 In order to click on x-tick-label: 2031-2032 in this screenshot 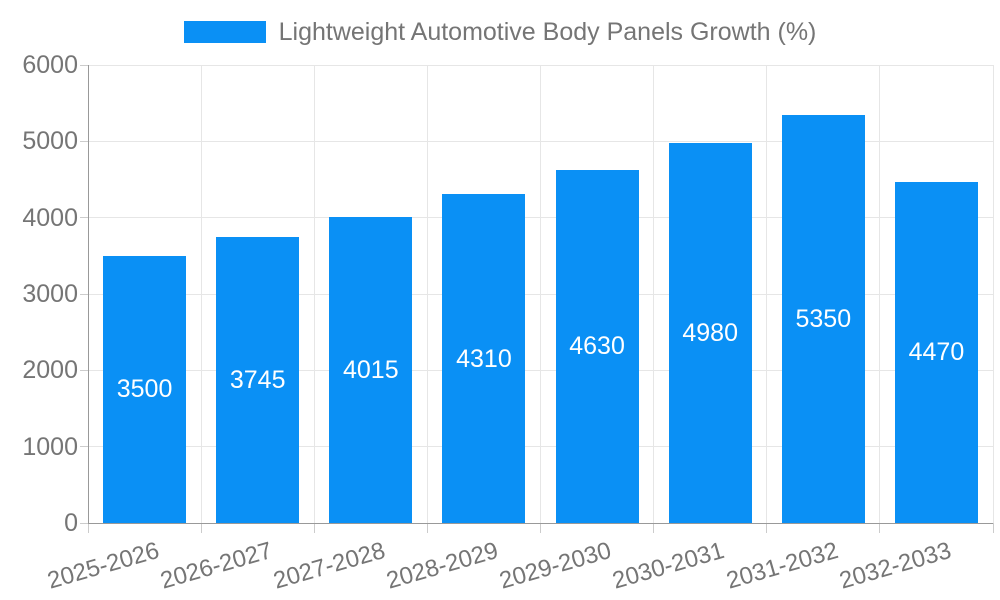, I will do `click(781, 566)`.